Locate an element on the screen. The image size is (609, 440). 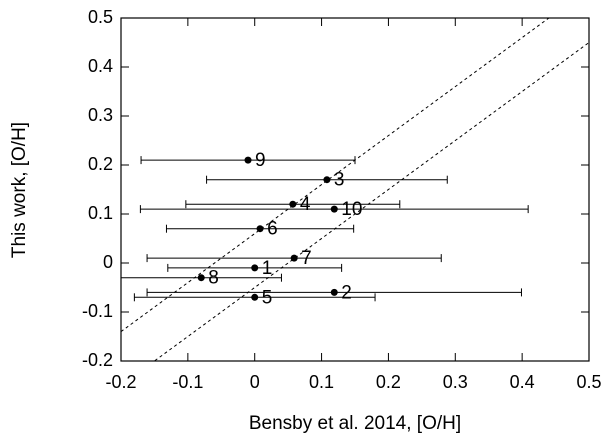
point-label: 6 is located at coordinates (272, 229).